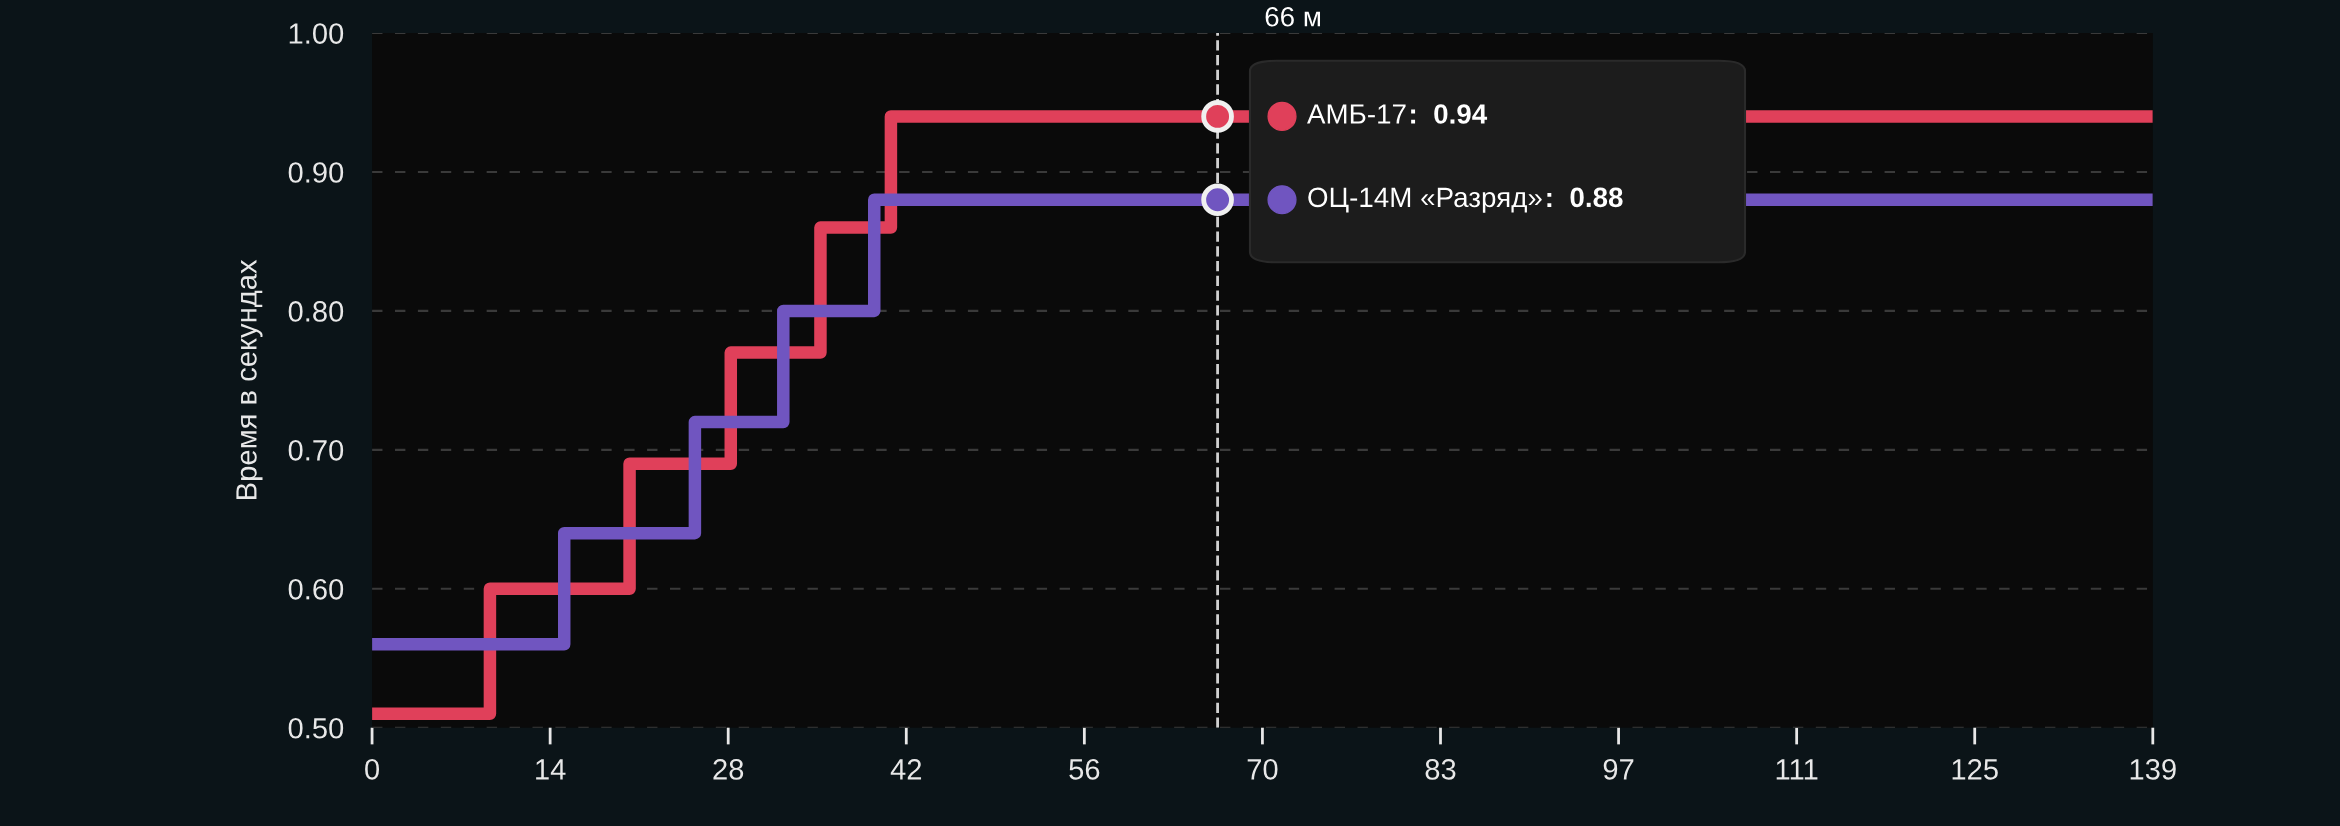 The width and height of the screenshot is (2340, 826). What do you see at coordinates (1975, 769) in the screenshot?
I see `x-tick-label: 125` at bounding box center [1975, 769].